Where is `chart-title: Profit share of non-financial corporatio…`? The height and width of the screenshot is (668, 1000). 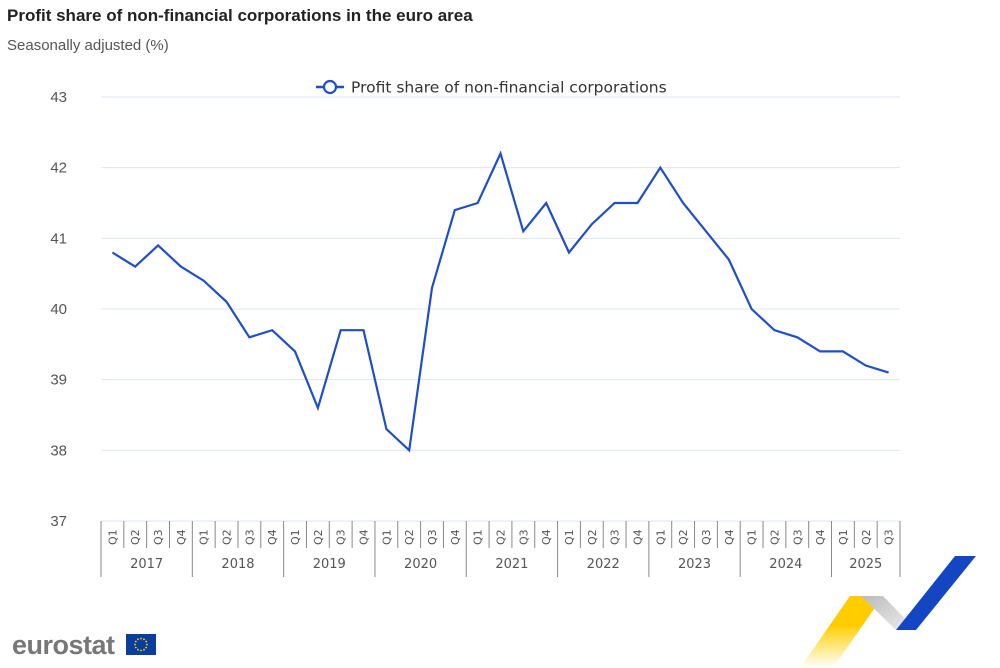
chart-title: Profit share of non-financial corporatio… is located at coordinates (240, 15).